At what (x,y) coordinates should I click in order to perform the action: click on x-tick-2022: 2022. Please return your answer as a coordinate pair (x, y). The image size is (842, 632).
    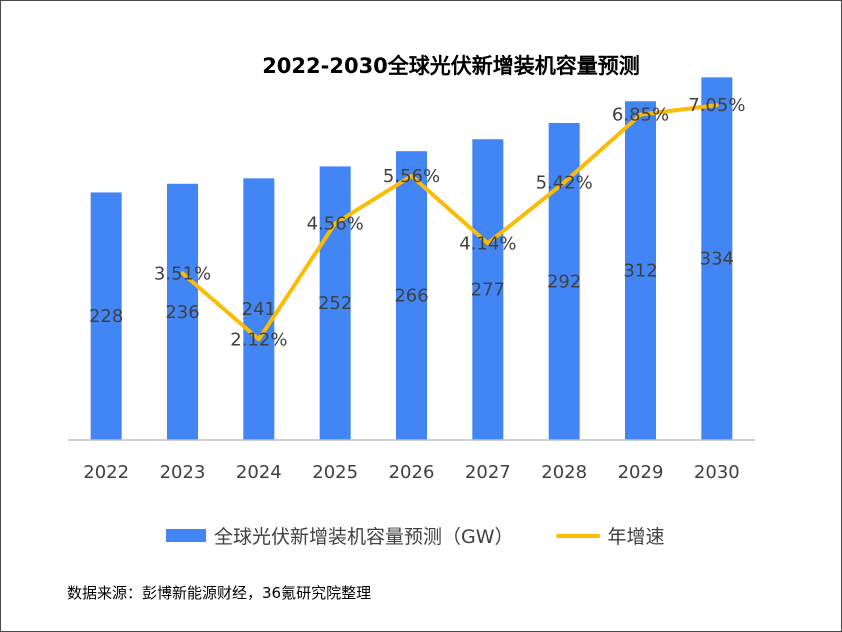
    Looking at the image, I should click on (106, 472).